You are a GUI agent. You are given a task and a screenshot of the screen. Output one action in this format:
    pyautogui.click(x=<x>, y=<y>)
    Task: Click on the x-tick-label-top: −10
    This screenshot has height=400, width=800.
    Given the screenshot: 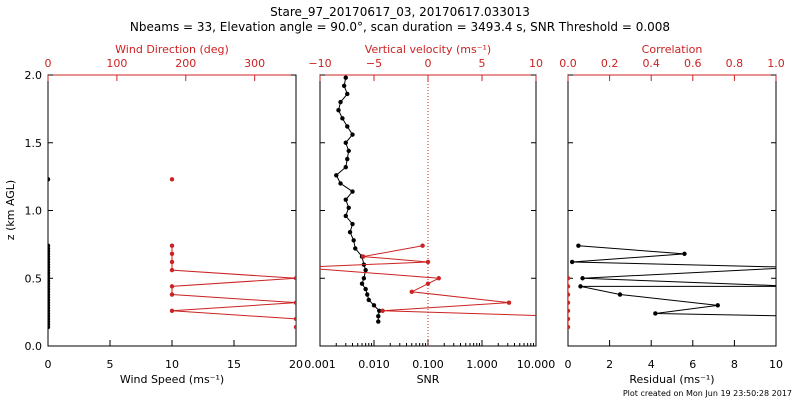 What is the action you would take?
    pyautogui.click(x=319, y=63)
    